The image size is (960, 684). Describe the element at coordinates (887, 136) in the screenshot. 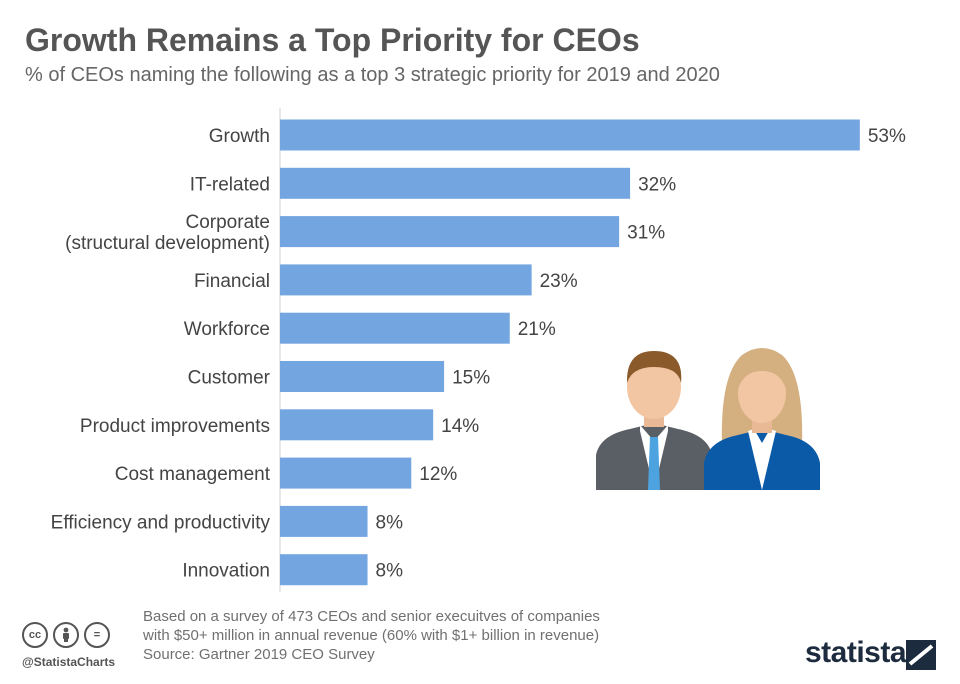

I see `value-label: 53%` at that location.